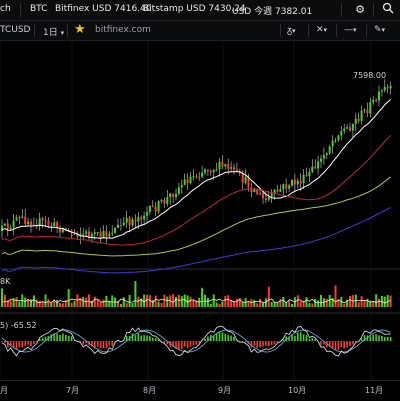 This screenshot has width=400, height=401. I want to click on ticker-currency: 今週, so click(263, 12).